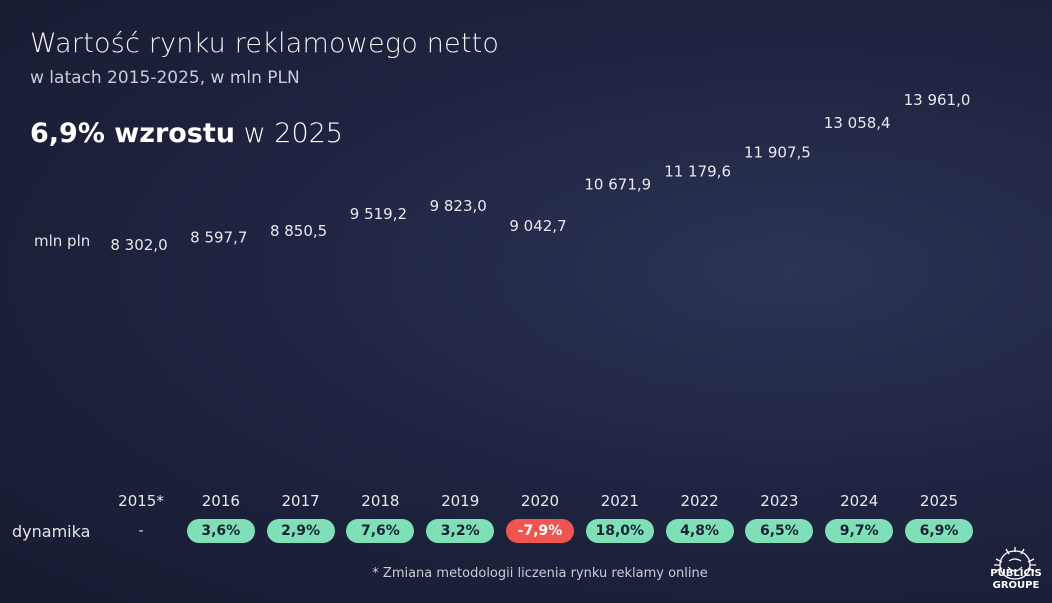  Describe the element at coordinates (380, 501) in the screenshot. I see `x-tick-label: 2018` at that location.